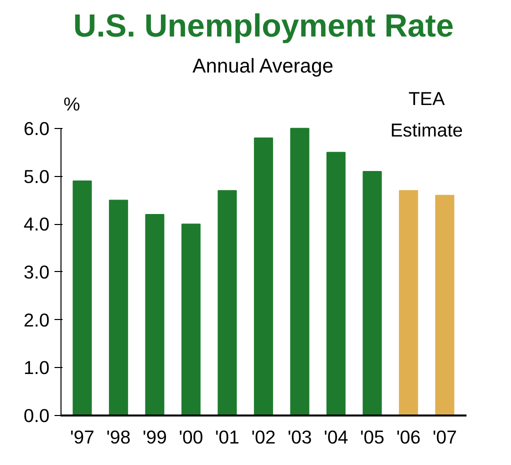 The height and width of the screenshot is (465, 511). What do you see at coordinates (37, 367) in the screenshot?
I see `y-tick-label: 1.0` at bounding box center [37, 367].